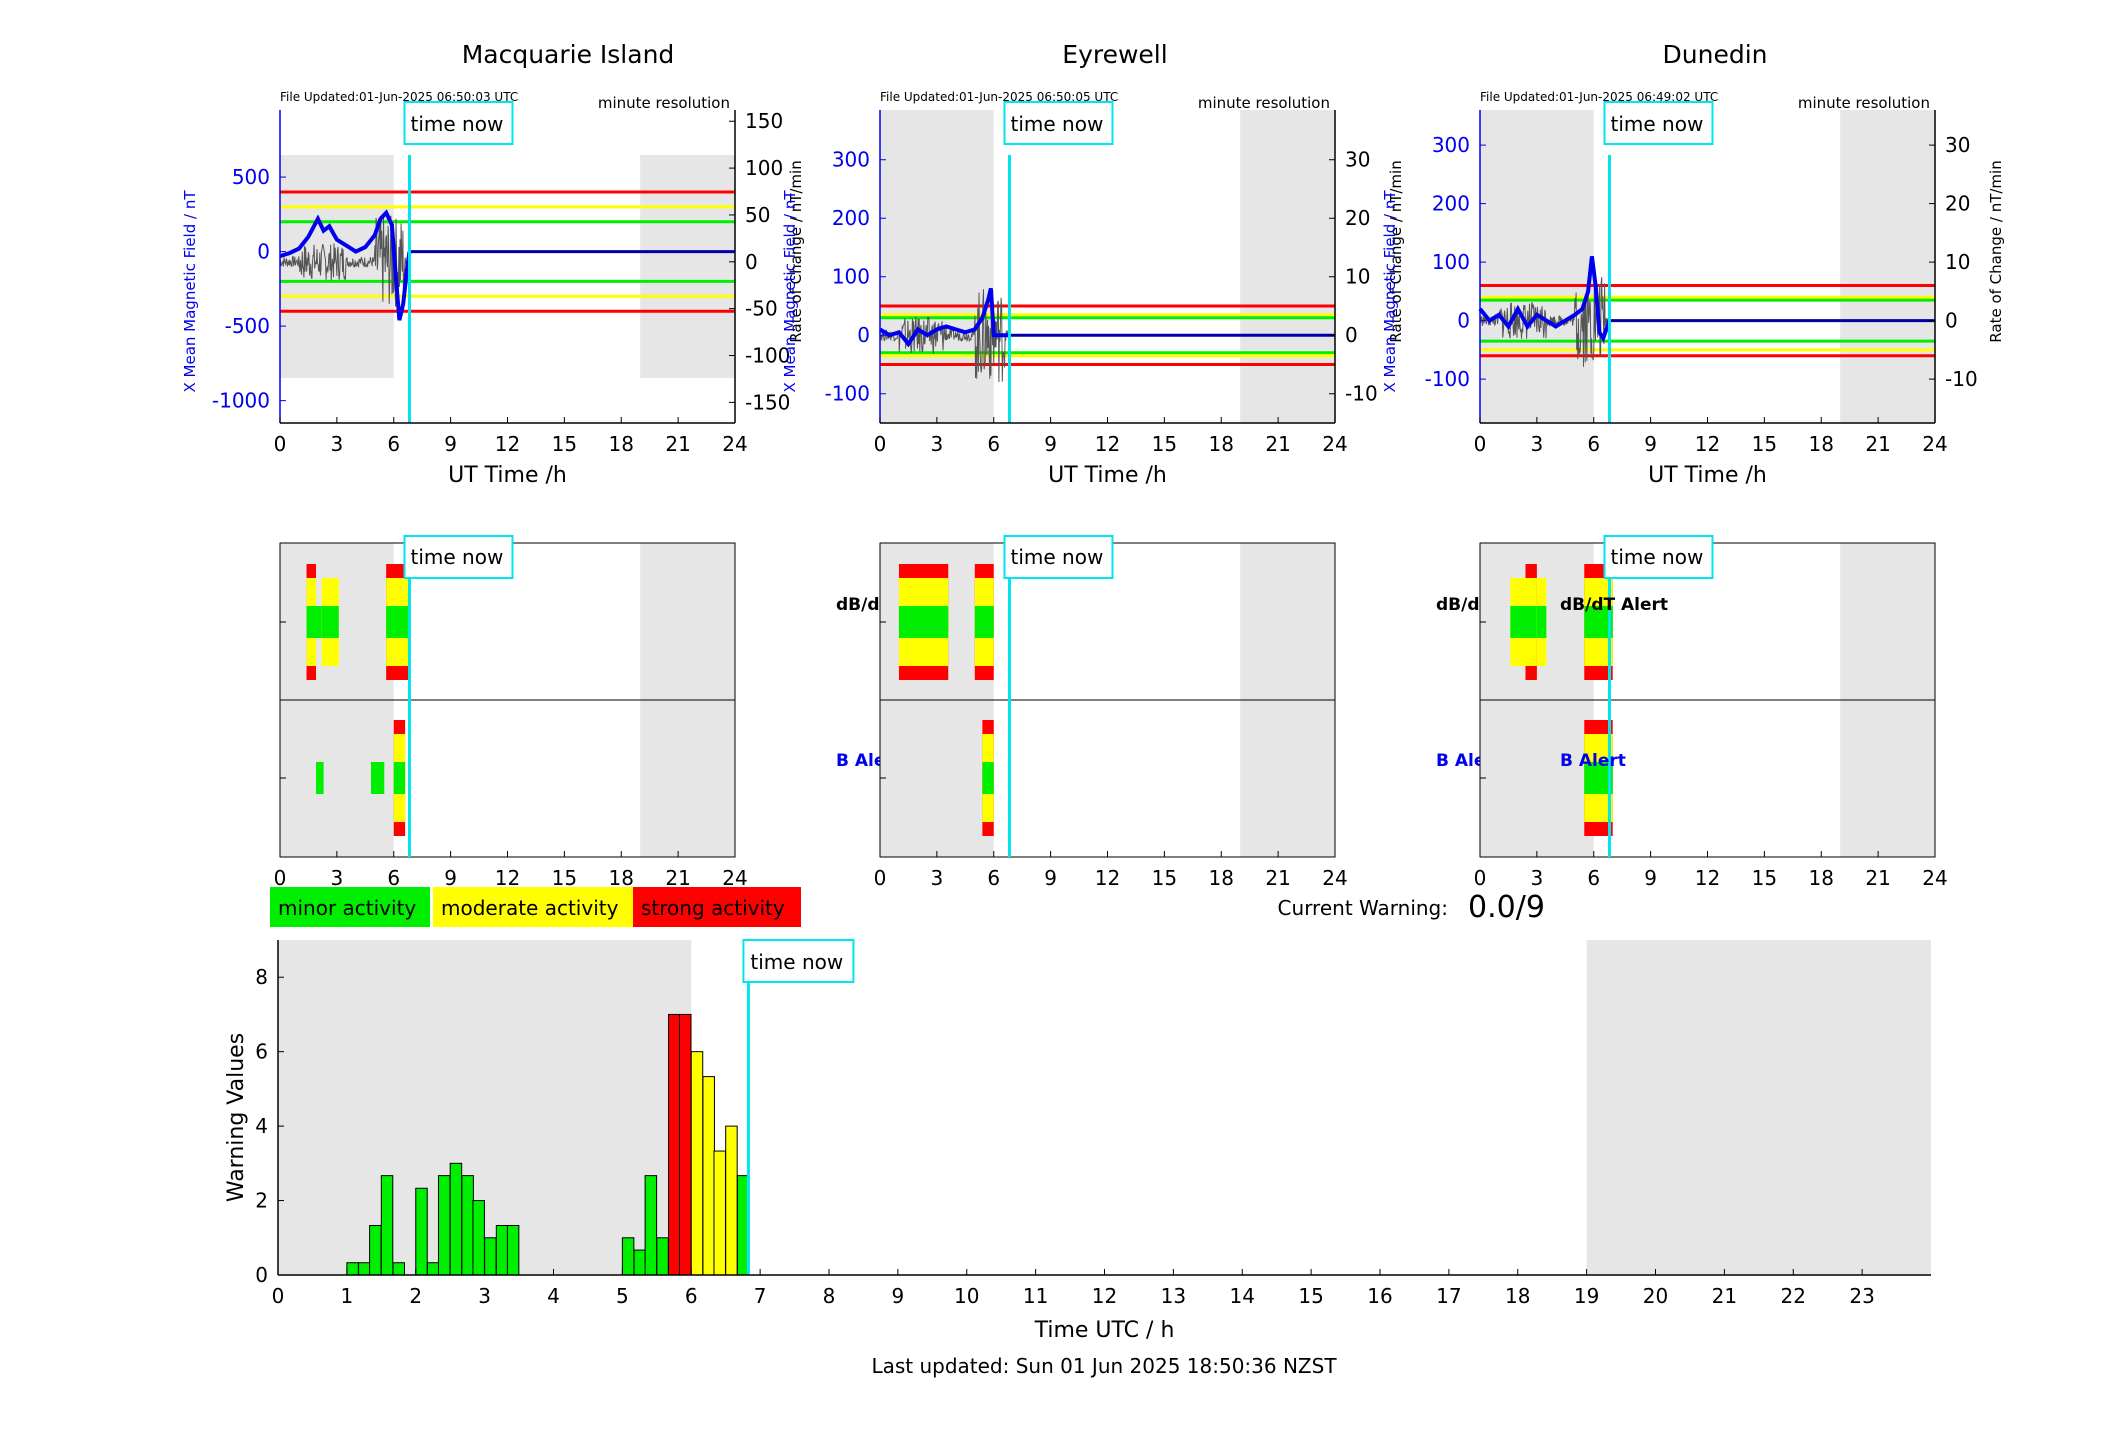 This screenshot has width=2117, height=1437. What do you see at coordinates (1957, 145) in the screenshot?
I see `y-right-tick-label: 30` at bounding box center [1957, 145].